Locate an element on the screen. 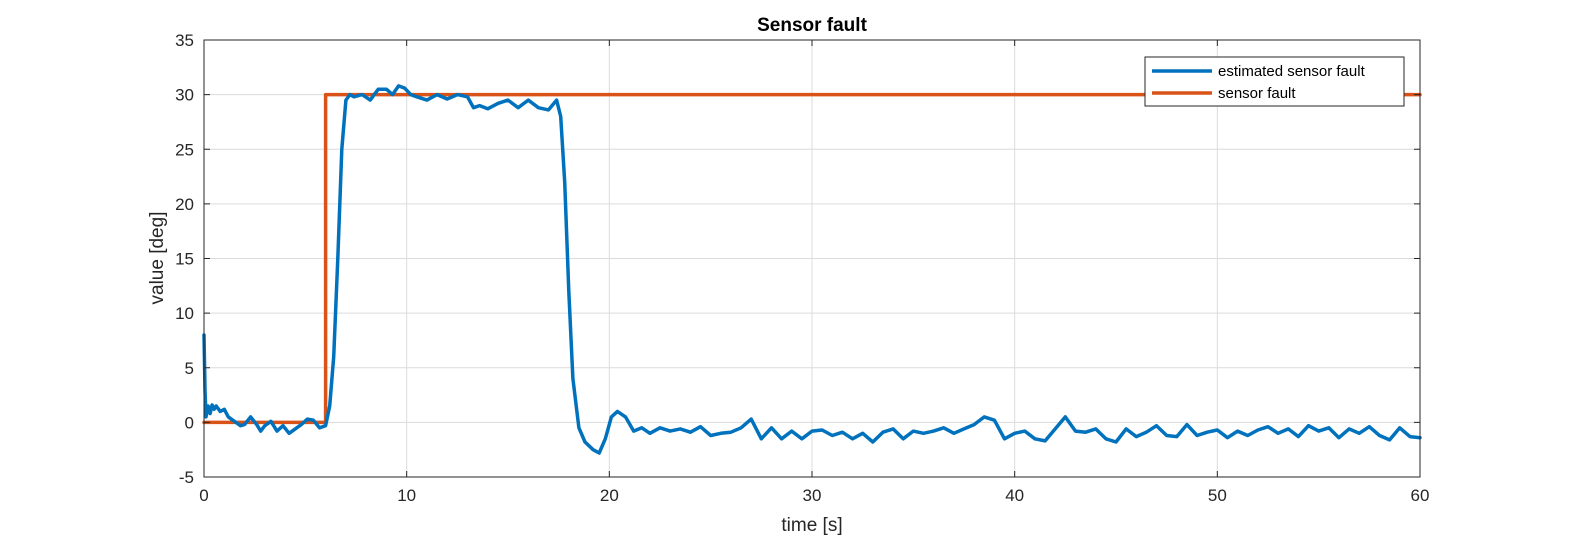 The image size is (1578, 540). legend-box is located at coordinates (1274, 81).